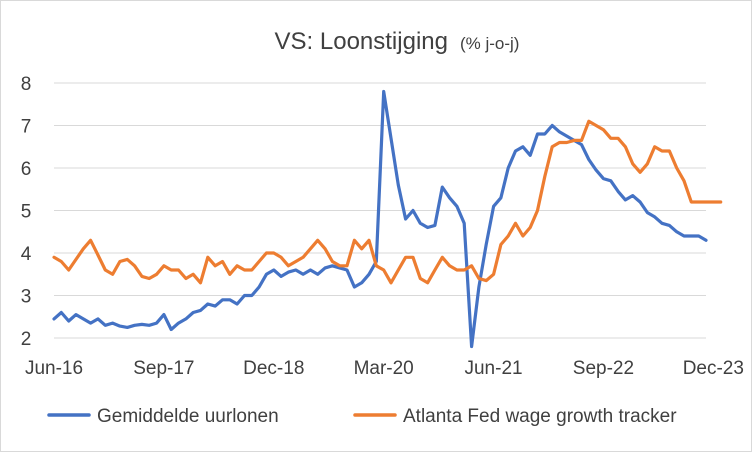  Describe the element at coordinates (26, 339) in the screenshot. I see `y-tick-label: 2` at that location.